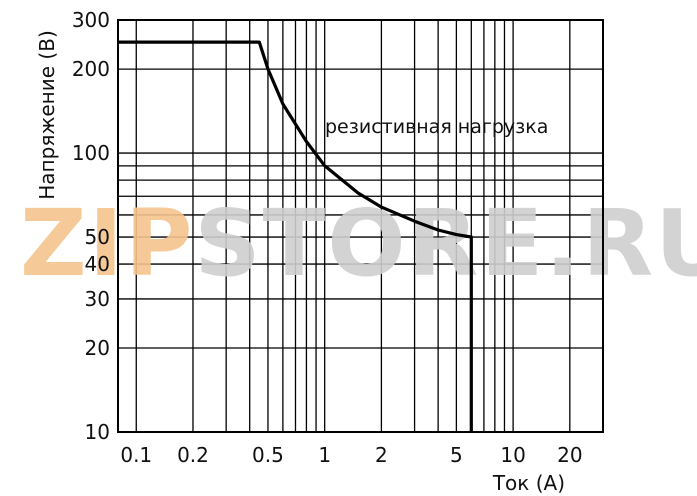 Image resolution: width=697 pixels, height=496 pixels. I want to click on y-tick-labels: 10 20 30 40 50 100 200 300, so click(91, 226).